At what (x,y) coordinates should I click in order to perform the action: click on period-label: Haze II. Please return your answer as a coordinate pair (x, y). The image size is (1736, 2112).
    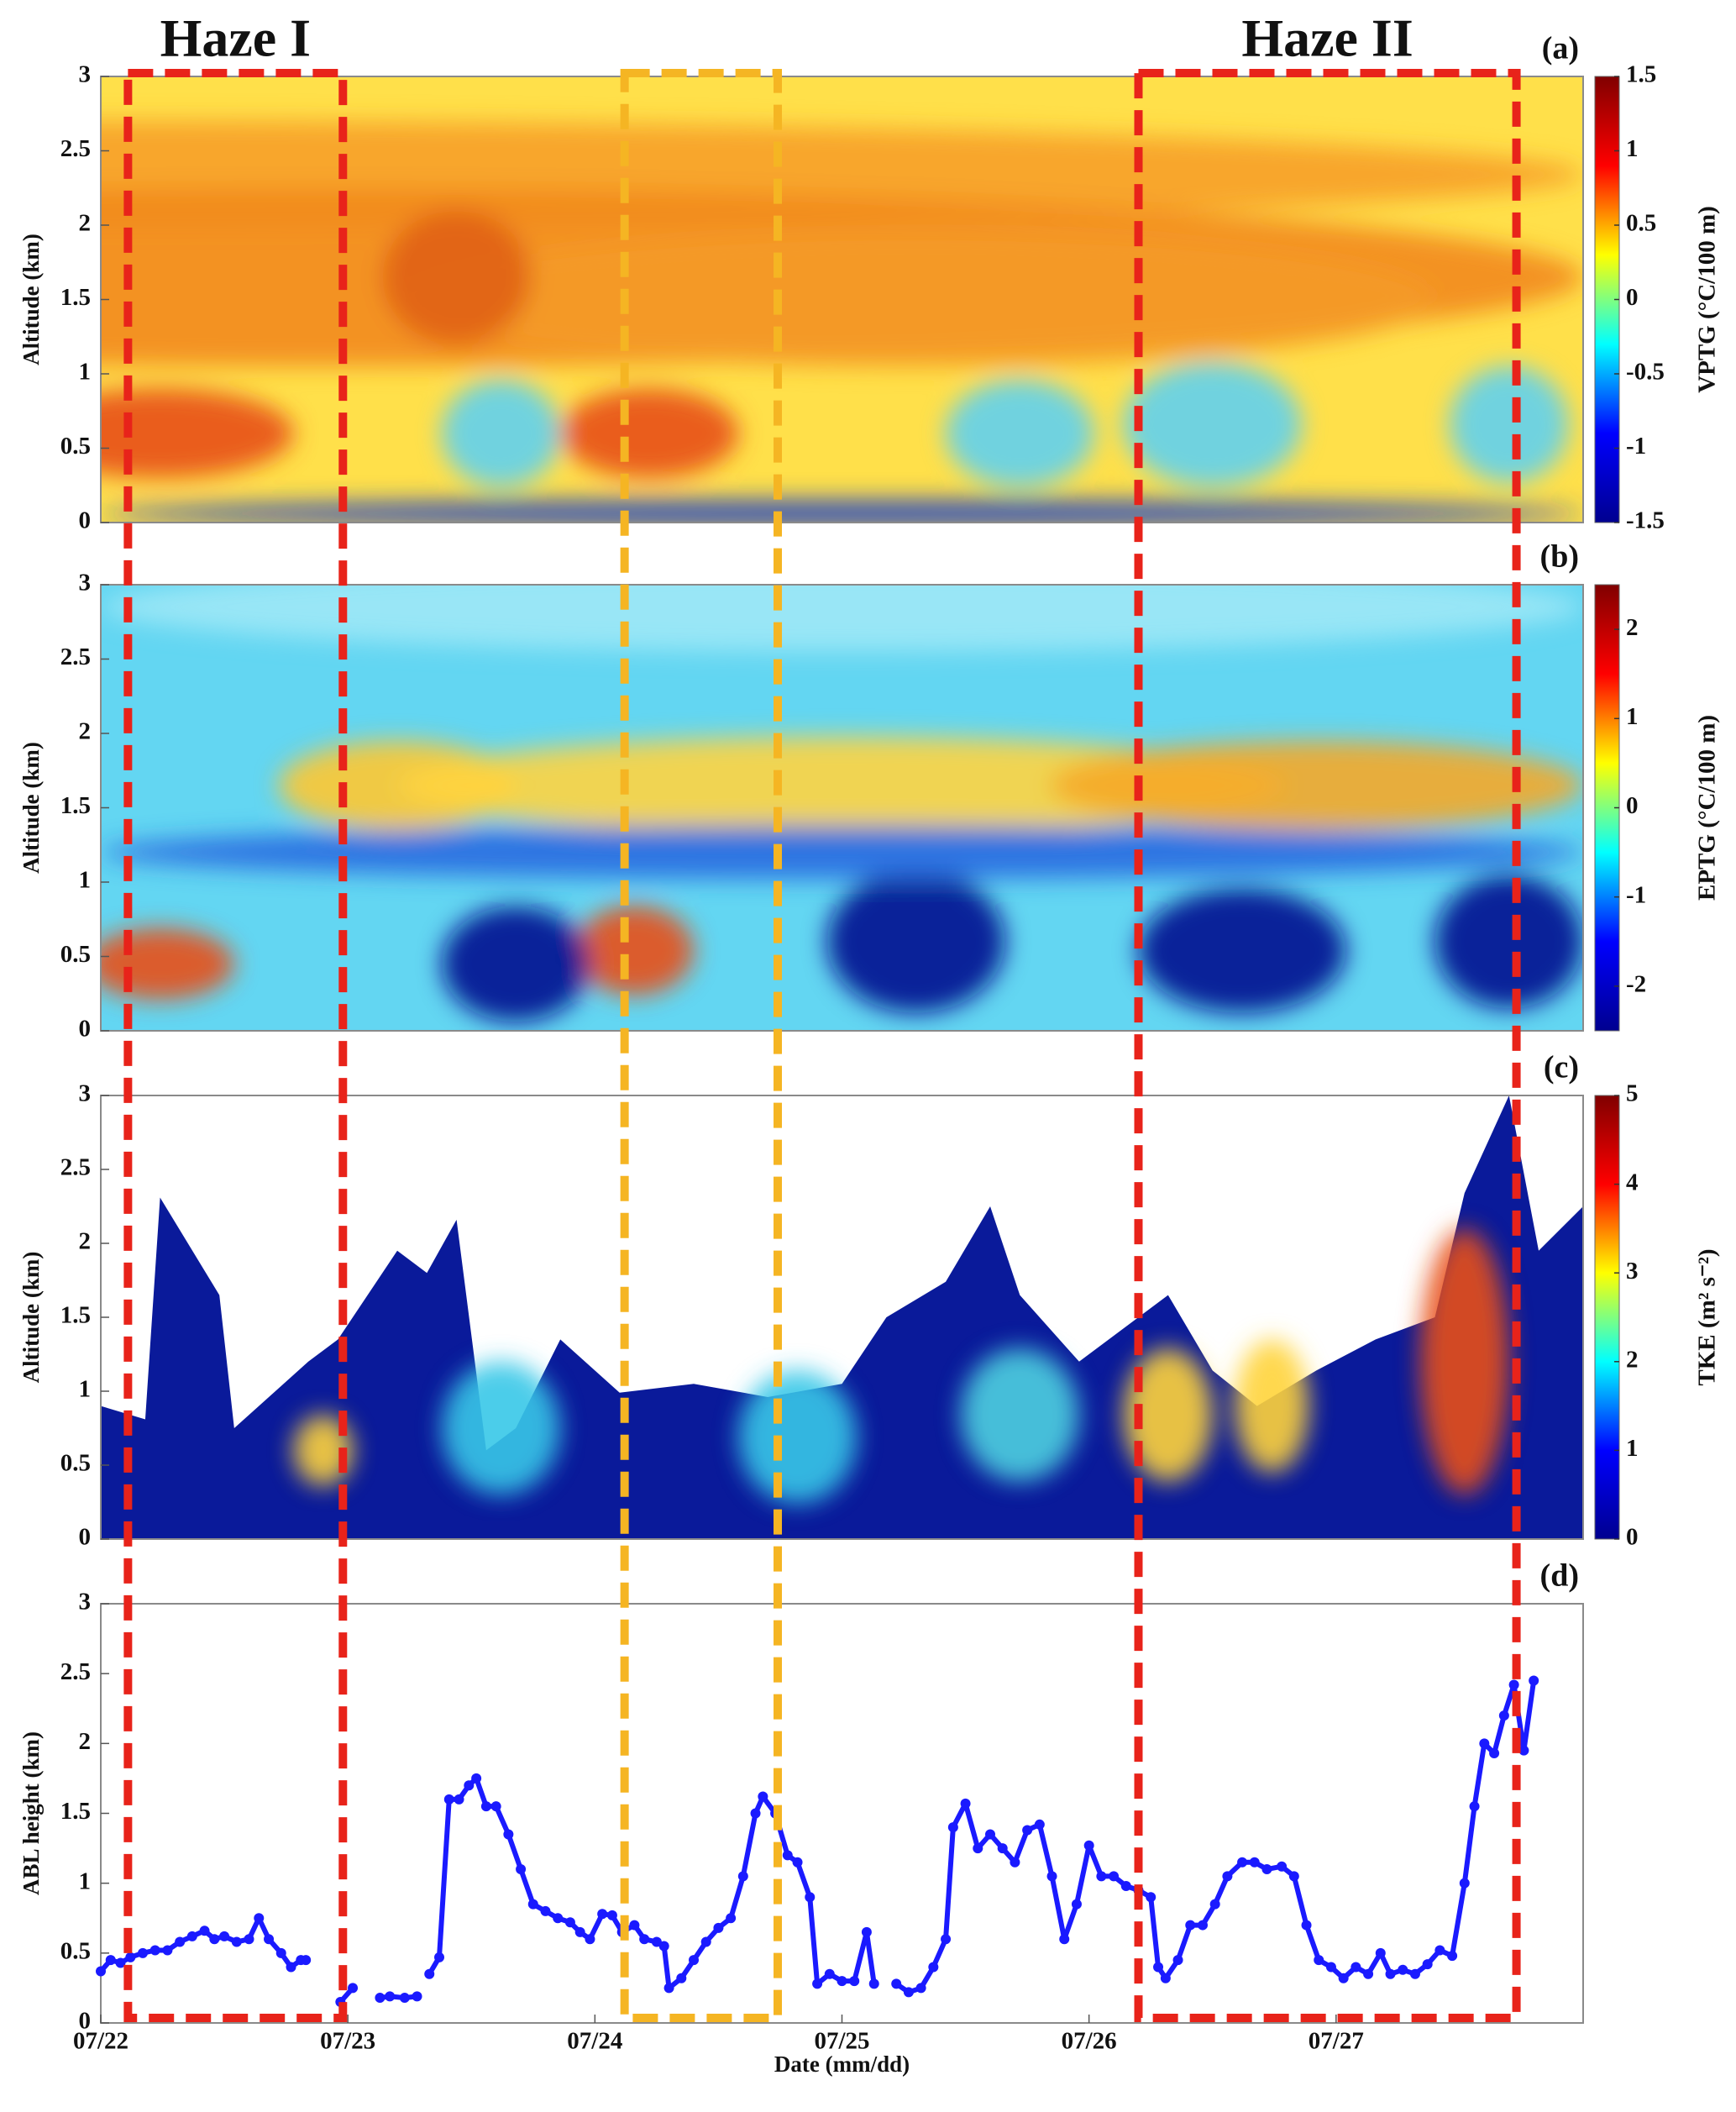
    Looking at the image, I should click on (1327, 38).